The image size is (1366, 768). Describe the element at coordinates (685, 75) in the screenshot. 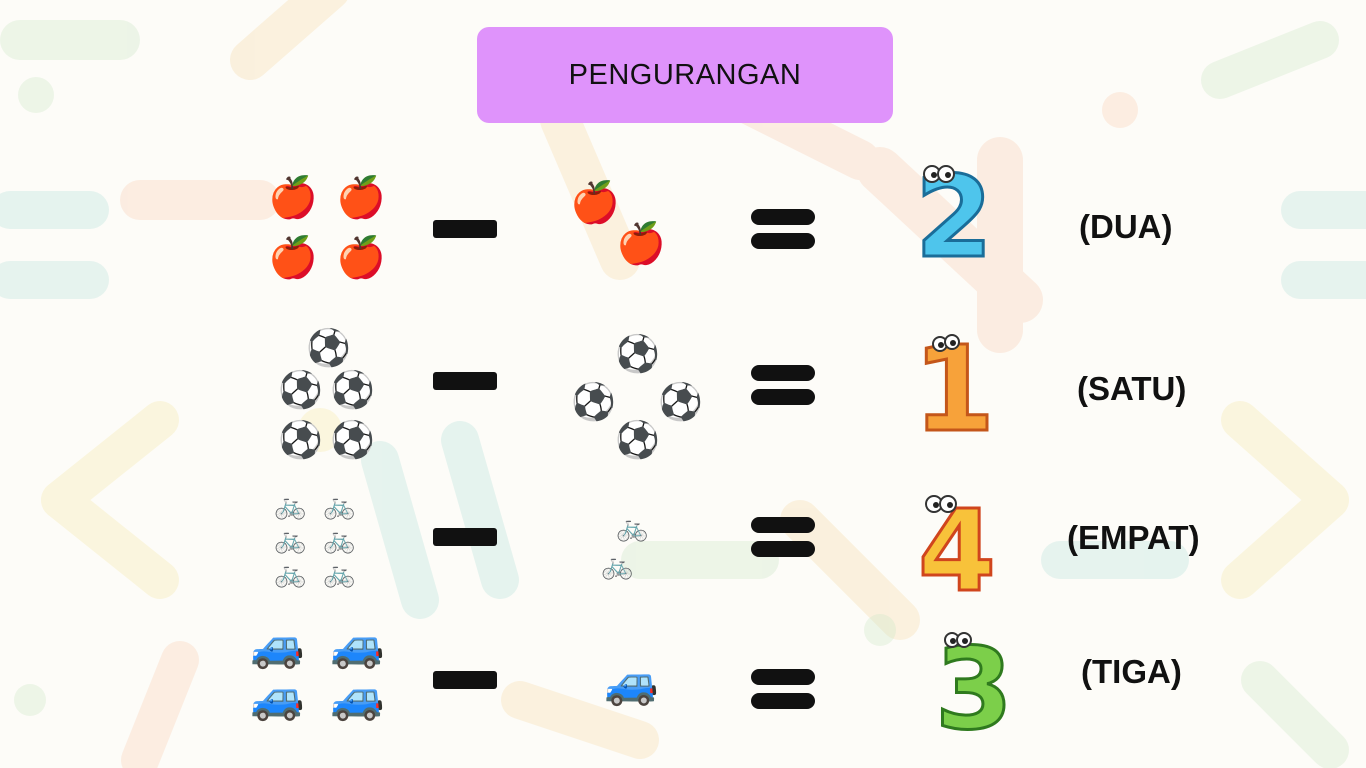

I see `page-title: PENGURANGAN` at that location.